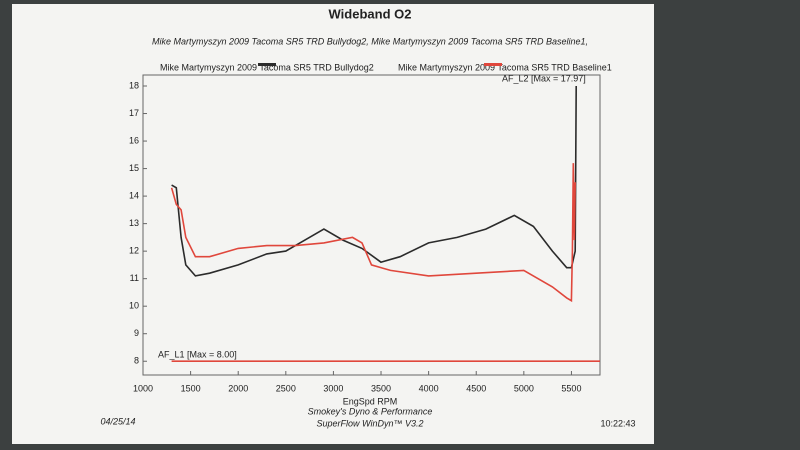  What do you see at coordinates (370, 411) in the screenshot?
I see `footer-line: Smokey's Dyno & Performance` at bounding box center [370, 411].